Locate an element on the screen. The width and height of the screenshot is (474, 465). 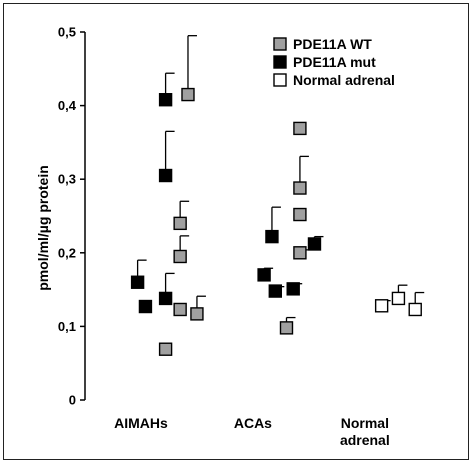
x-category-label-line2: adrenal is located at coordinates (365, 440).